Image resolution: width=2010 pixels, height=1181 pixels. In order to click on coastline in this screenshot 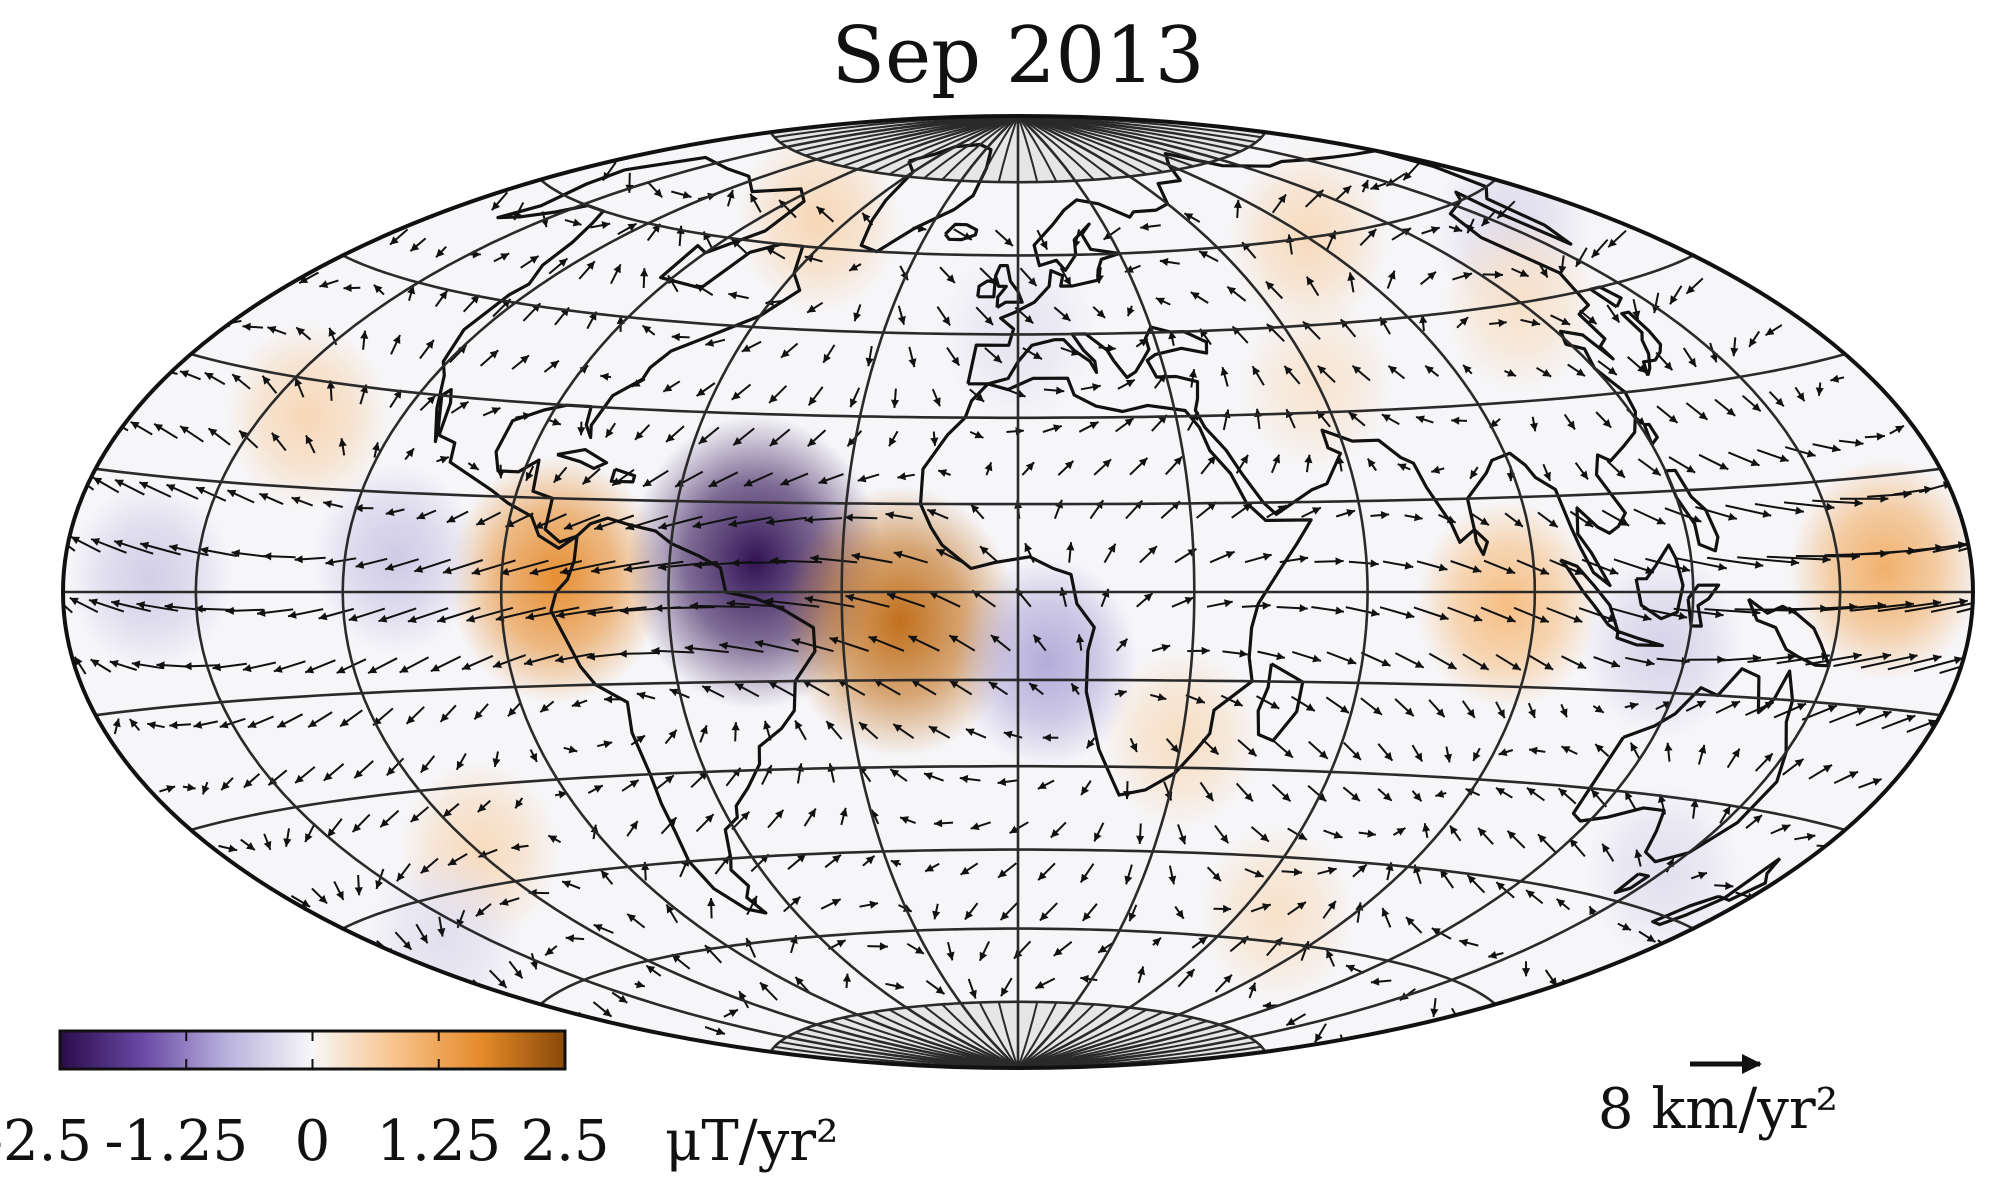, I will do `click(961, 232)`.